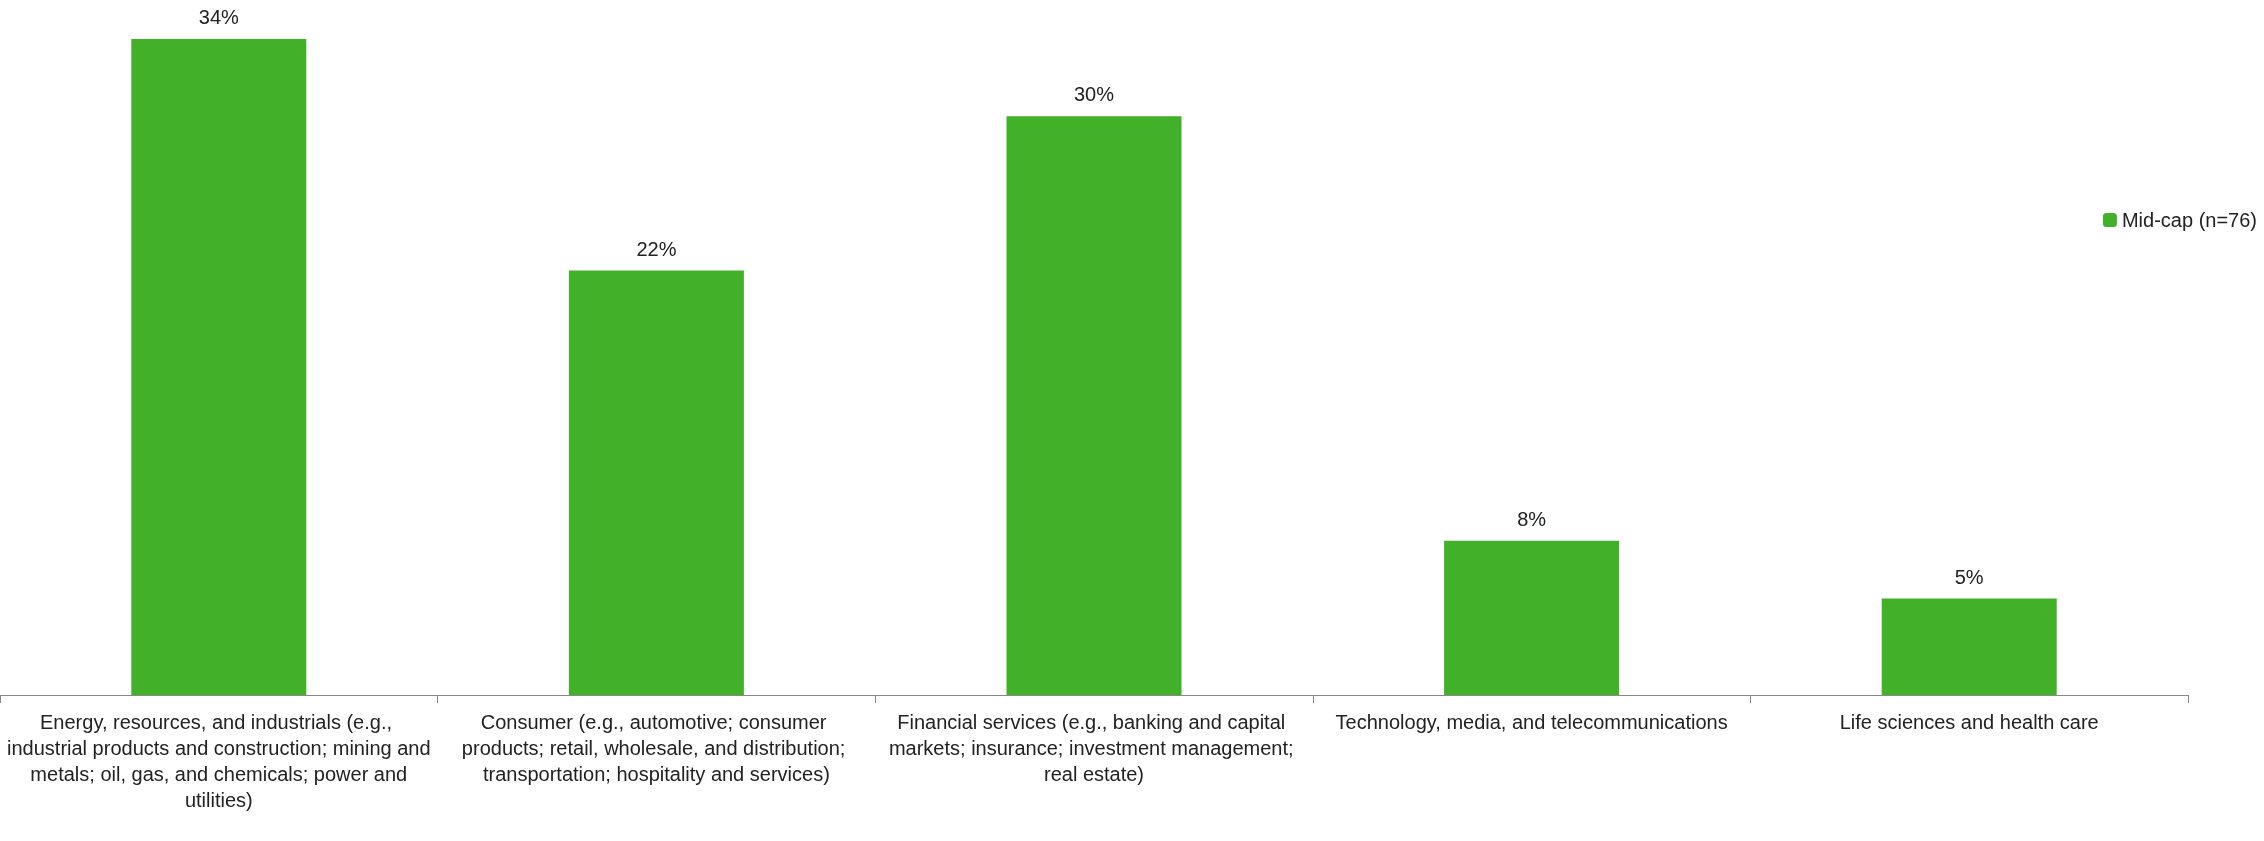  I want to click on data-label: 8%, so click(1532, 518).